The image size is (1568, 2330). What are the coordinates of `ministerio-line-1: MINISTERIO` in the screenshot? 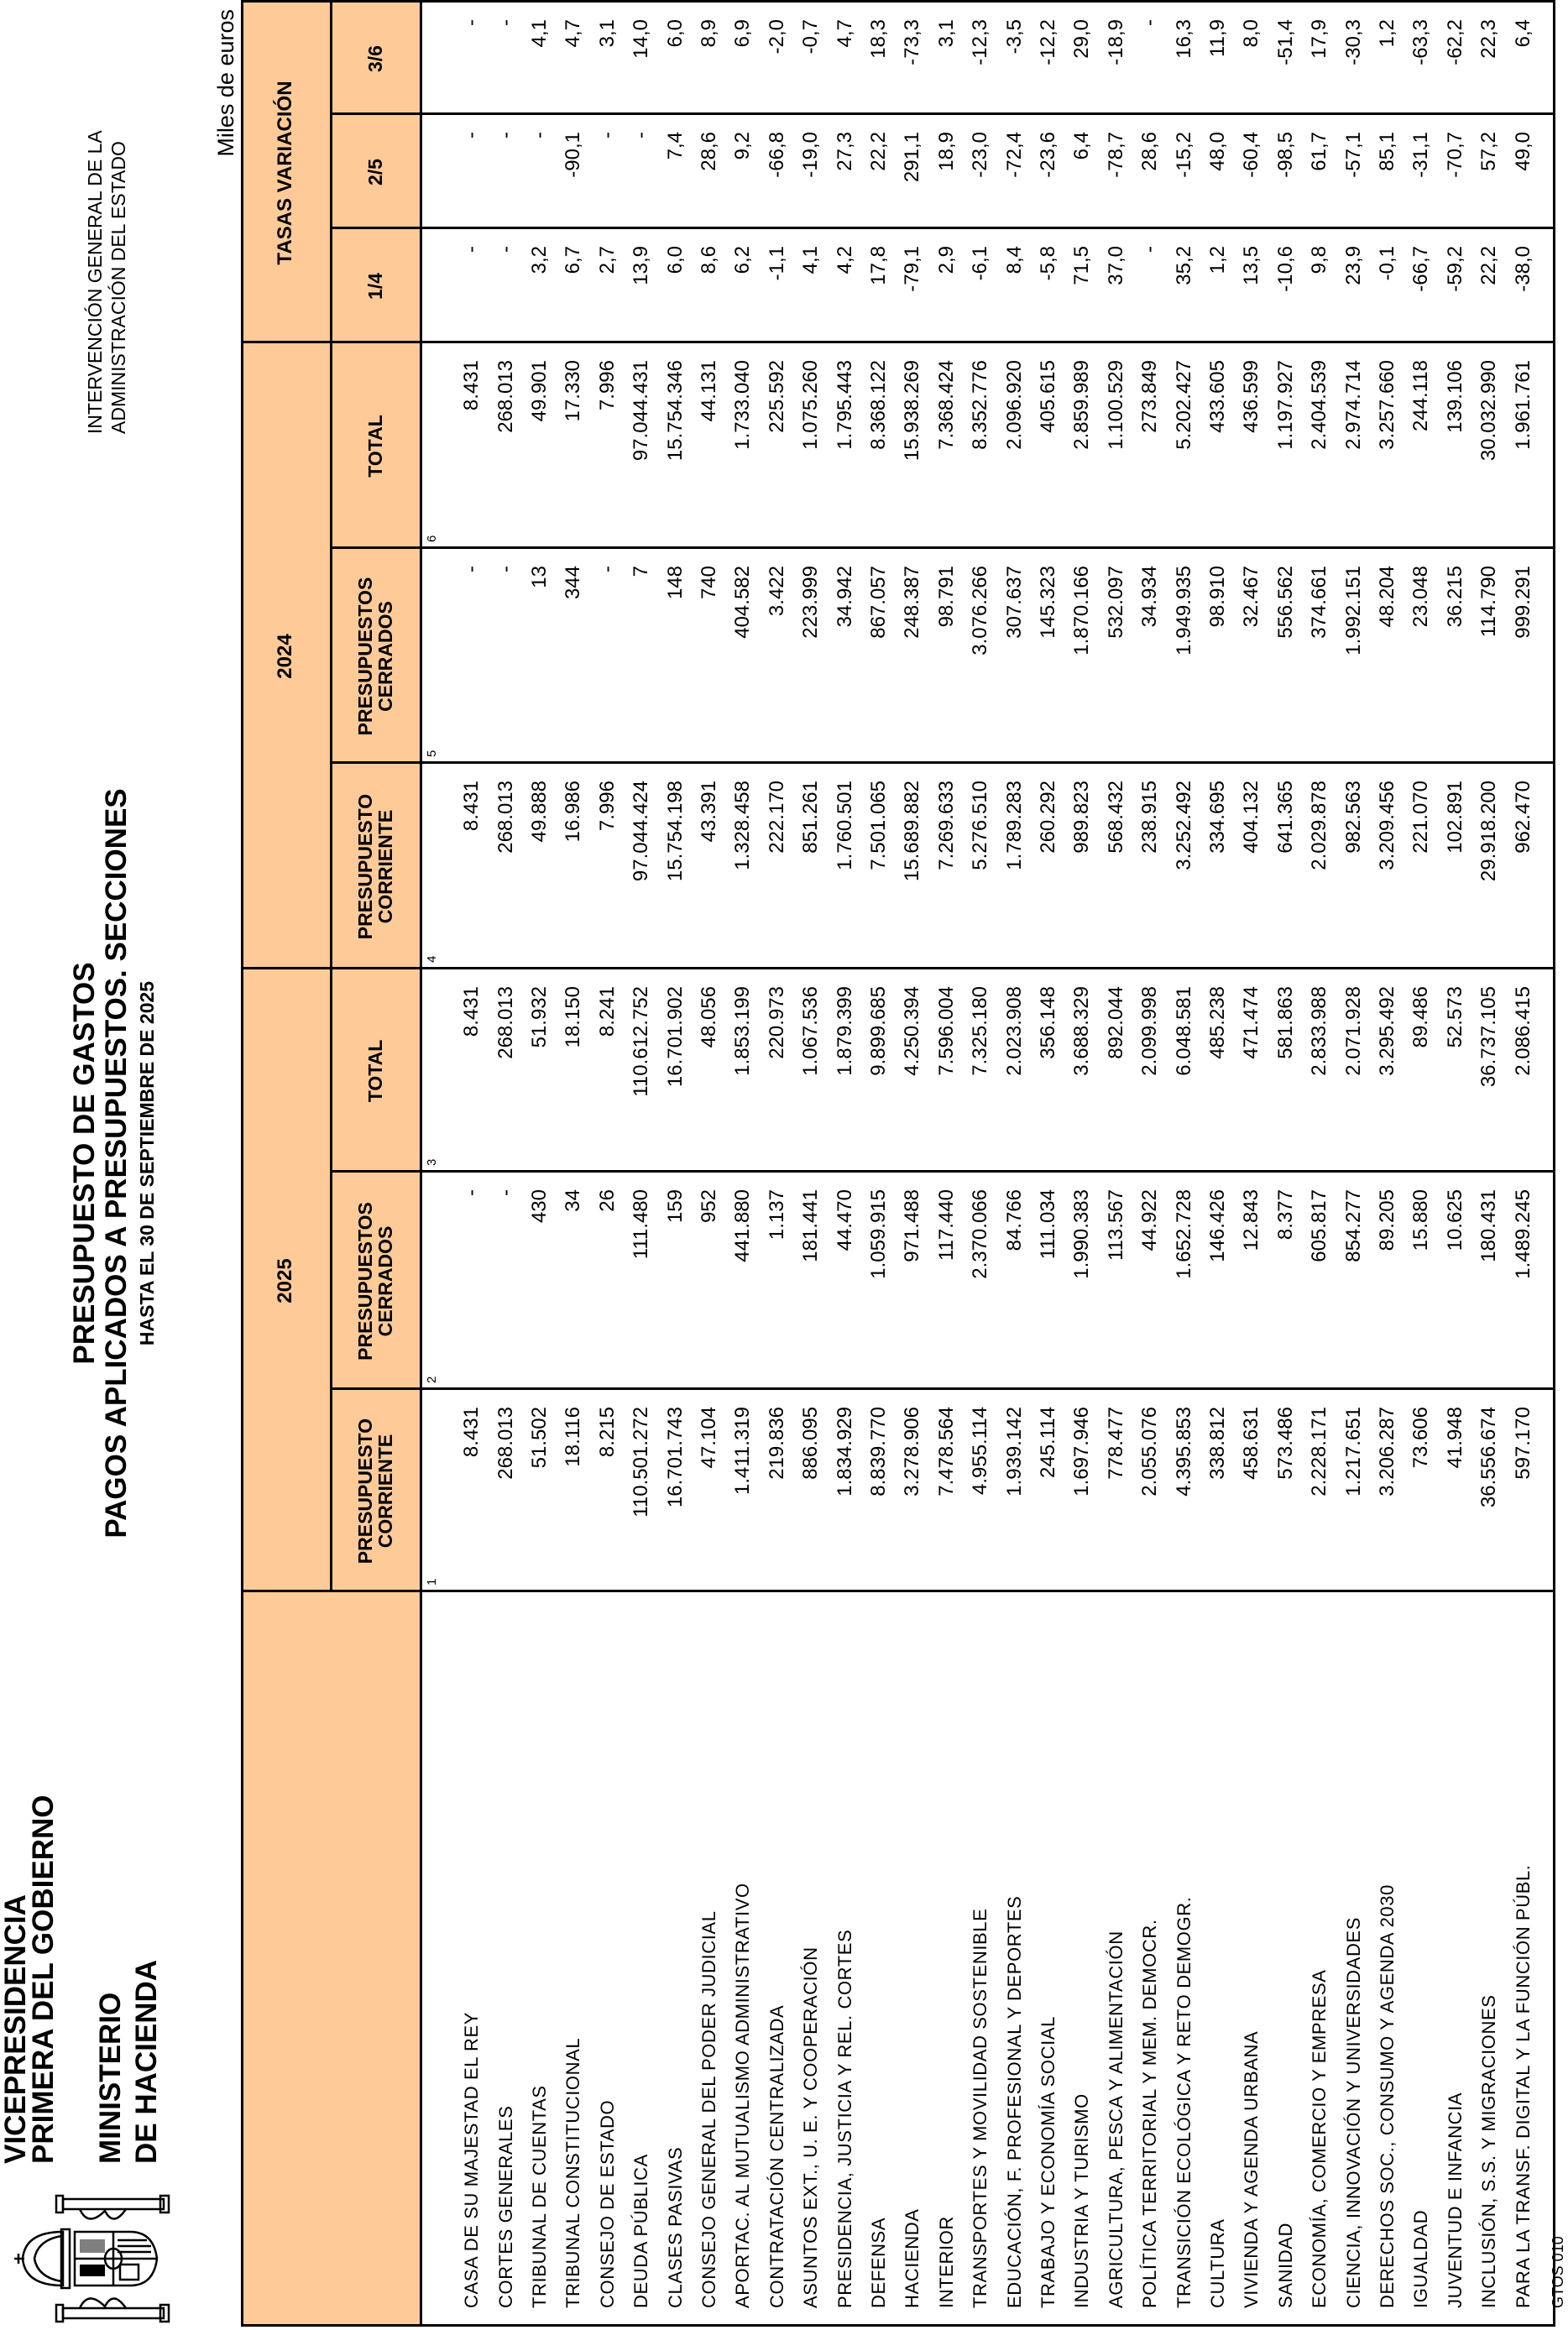 It's located at (111, 2078).